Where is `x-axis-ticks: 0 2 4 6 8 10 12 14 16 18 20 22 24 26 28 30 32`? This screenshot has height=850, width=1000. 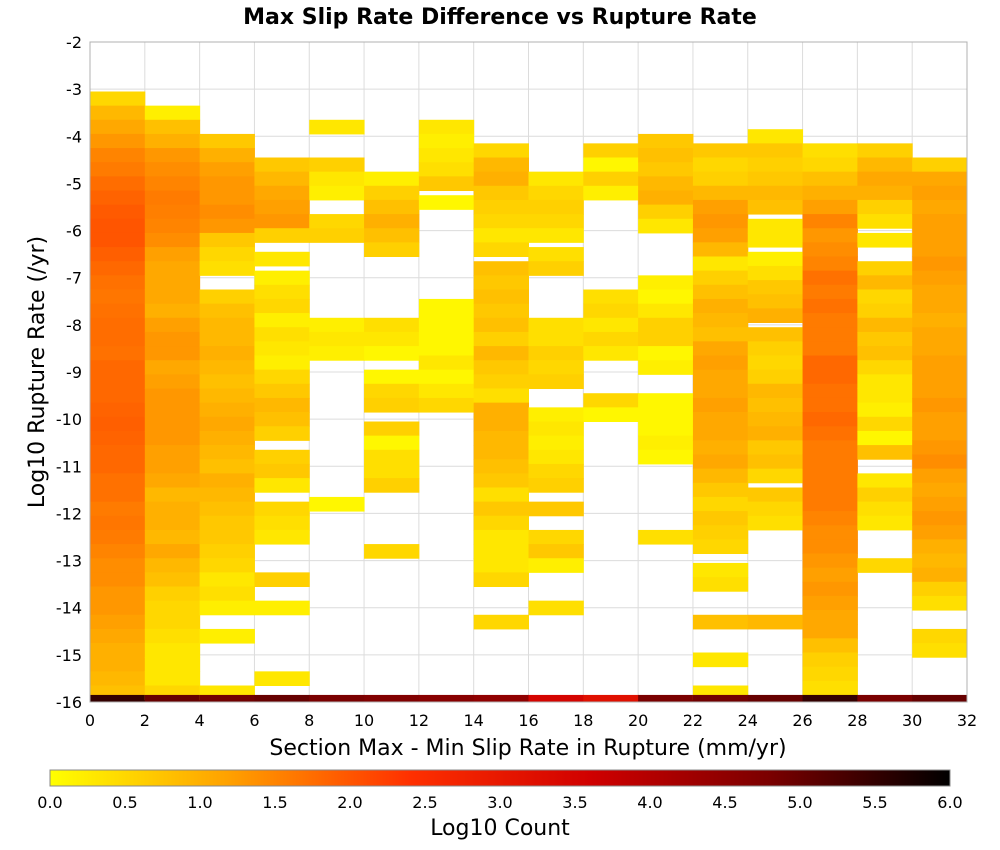
x-axis-ticks: 0 2 4 6 8 10 12 14 16 18 20 22 24 26 28 30 32 is located at coordinates (531, 720).